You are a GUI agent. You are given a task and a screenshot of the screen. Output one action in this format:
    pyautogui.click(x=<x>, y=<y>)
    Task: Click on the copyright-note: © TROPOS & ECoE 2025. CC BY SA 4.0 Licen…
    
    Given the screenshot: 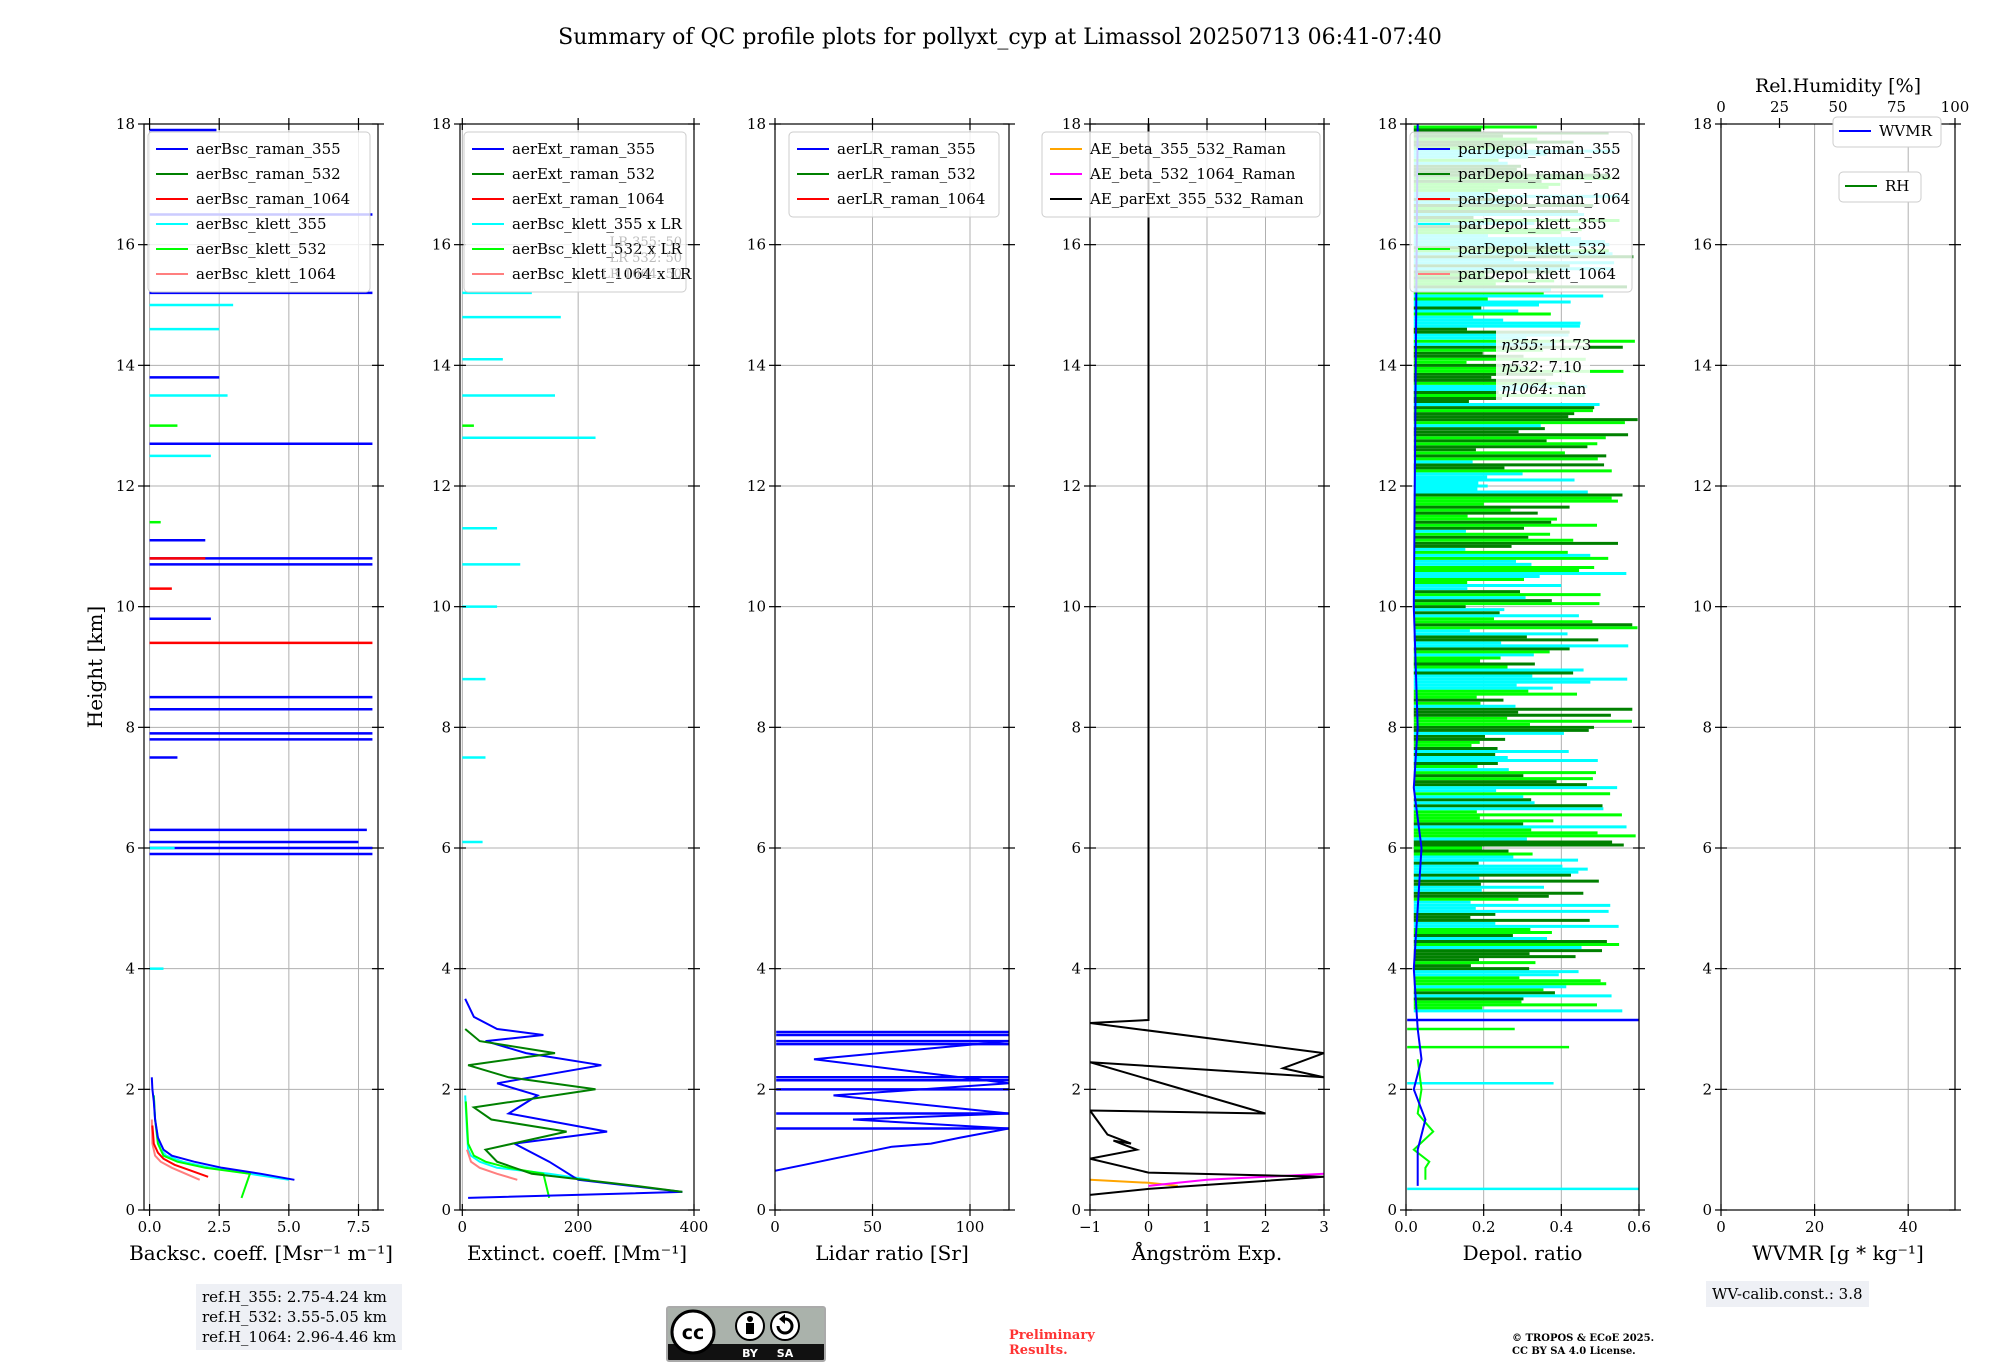 What is the action you would take?
    pyautogui.click(x=1583, y=1345)
    